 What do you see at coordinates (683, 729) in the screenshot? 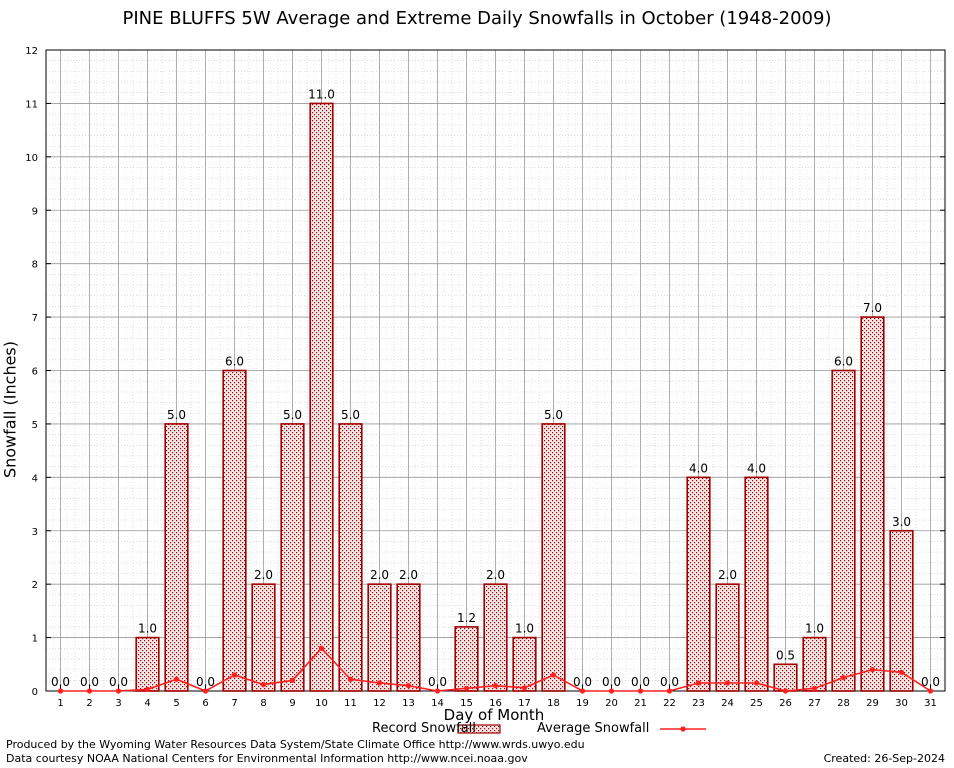
I see `legend-average-marker` at bounding box center [683, 729].